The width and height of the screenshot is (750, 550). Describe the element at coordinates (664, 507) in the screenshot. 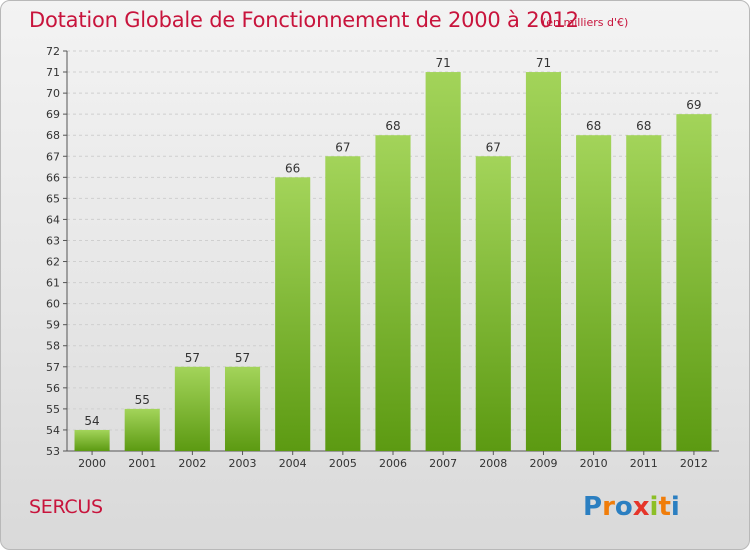

I see `logo-letter: t` at that location.